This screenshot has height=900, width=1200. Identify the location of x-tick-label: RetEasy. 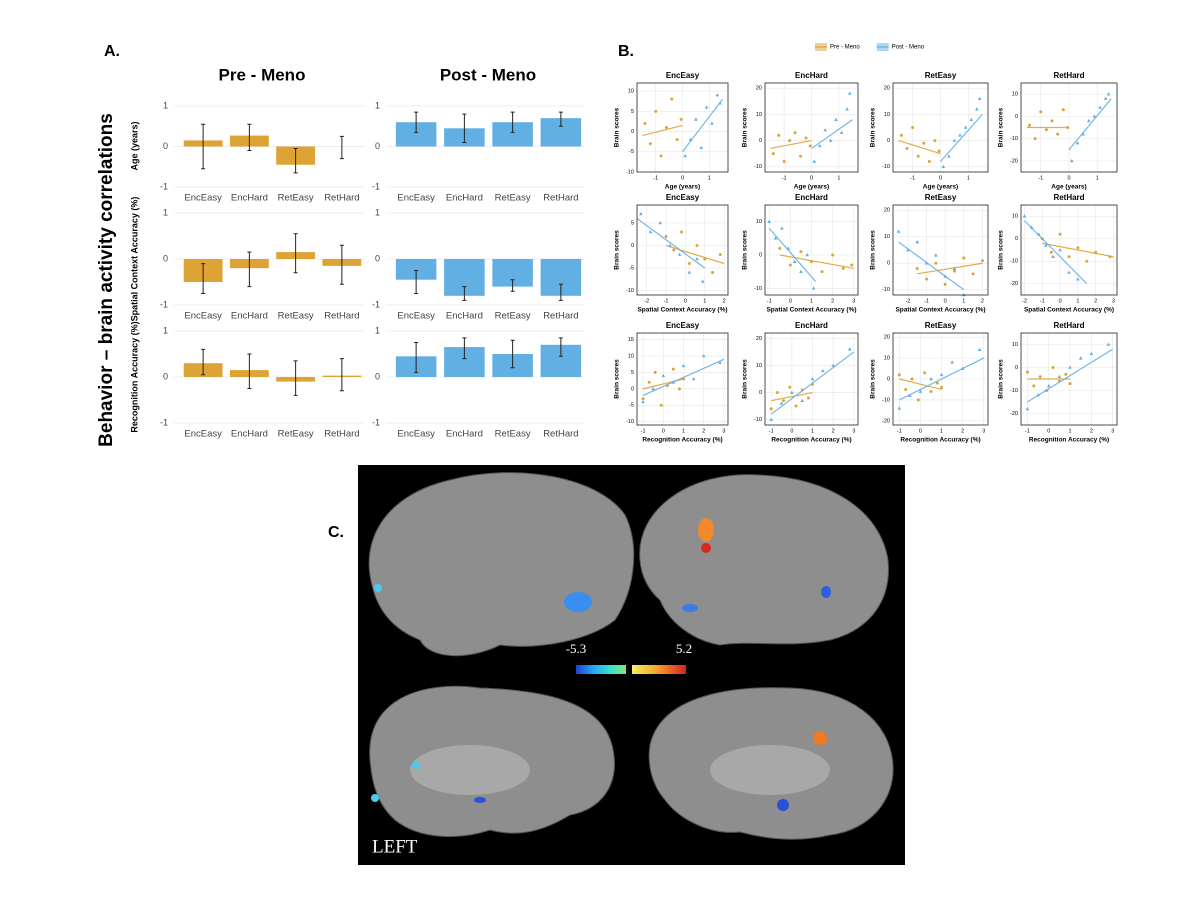
(513, 198).